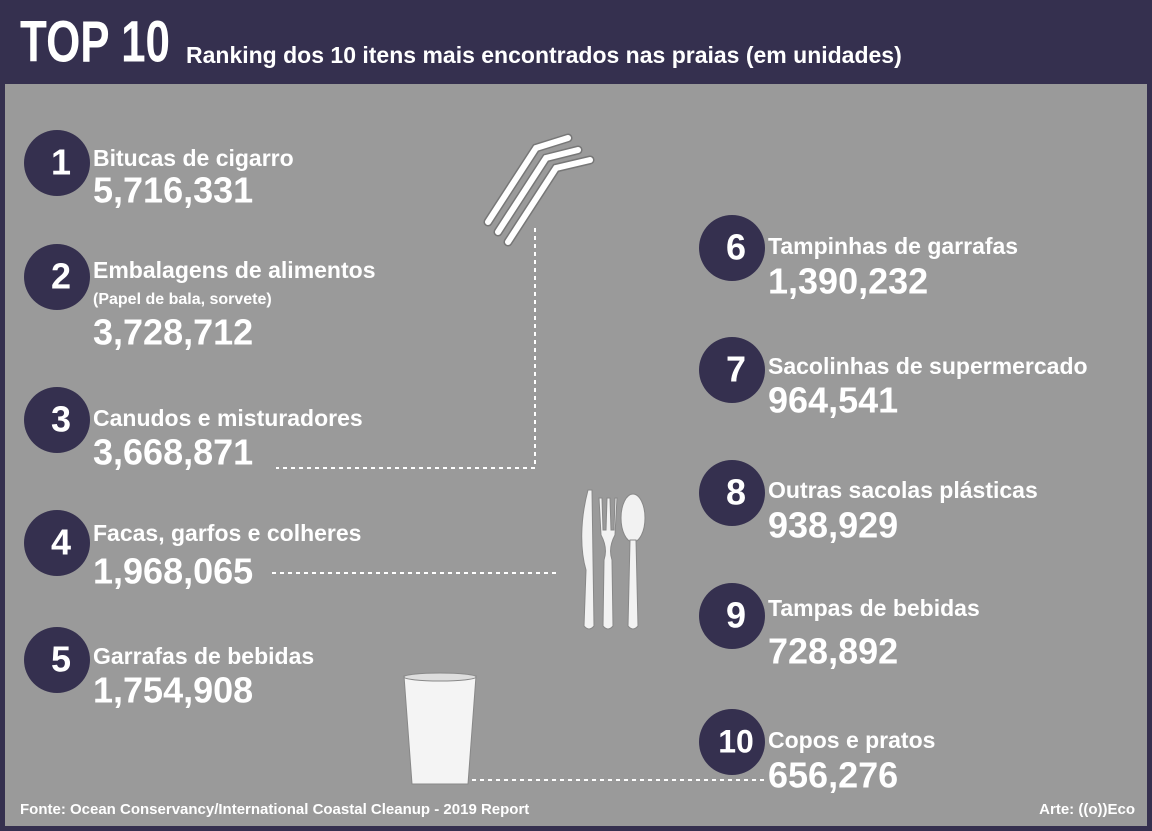 The height and width of the screenshot is (831, 1152). Describe the element at coordinates (227, 533) in the screenshot. I see `item-label: Facas, garfos e colheres` at that location.